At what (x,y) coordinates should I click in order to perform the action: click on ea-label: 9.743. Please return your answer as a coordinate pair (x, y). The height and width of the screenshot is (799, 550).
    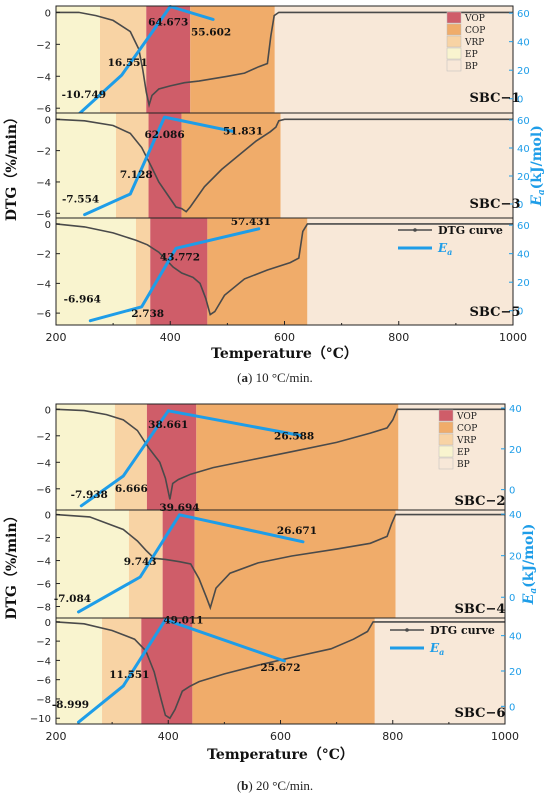
    Looking at the image, I should click on (140, 562).